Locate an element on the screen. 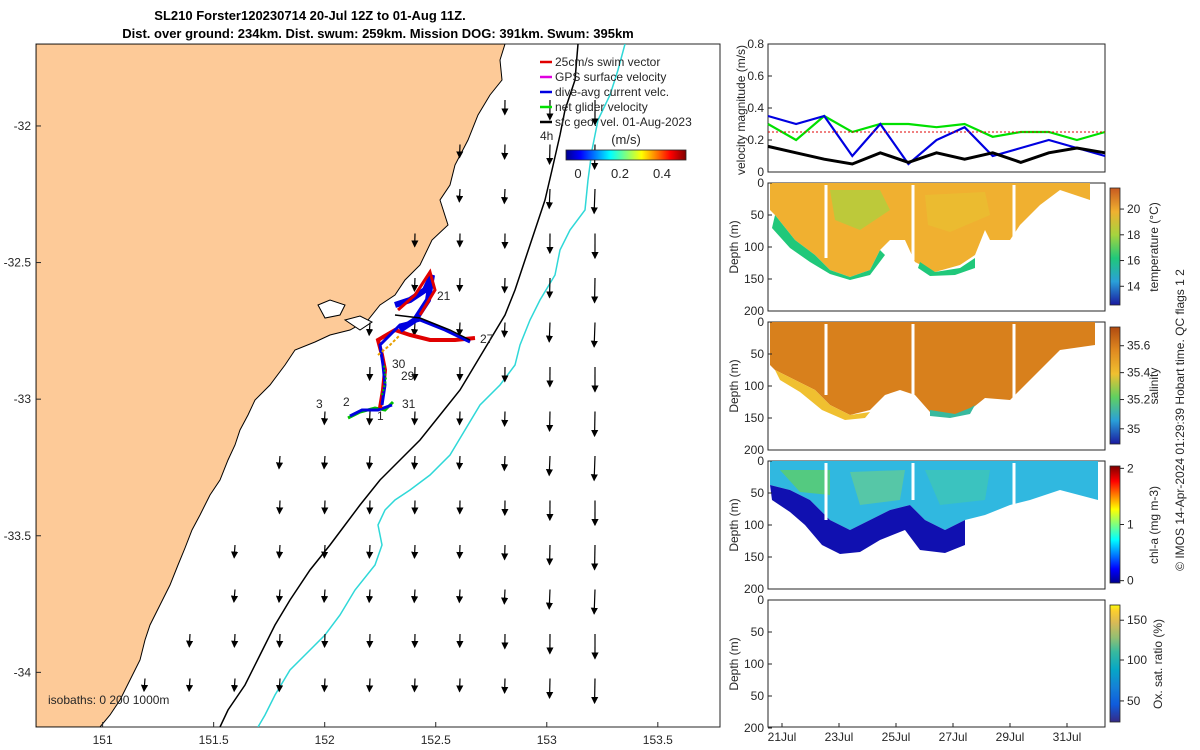  colorbar-unit: (m/s) is located at coordinates (626, 139).